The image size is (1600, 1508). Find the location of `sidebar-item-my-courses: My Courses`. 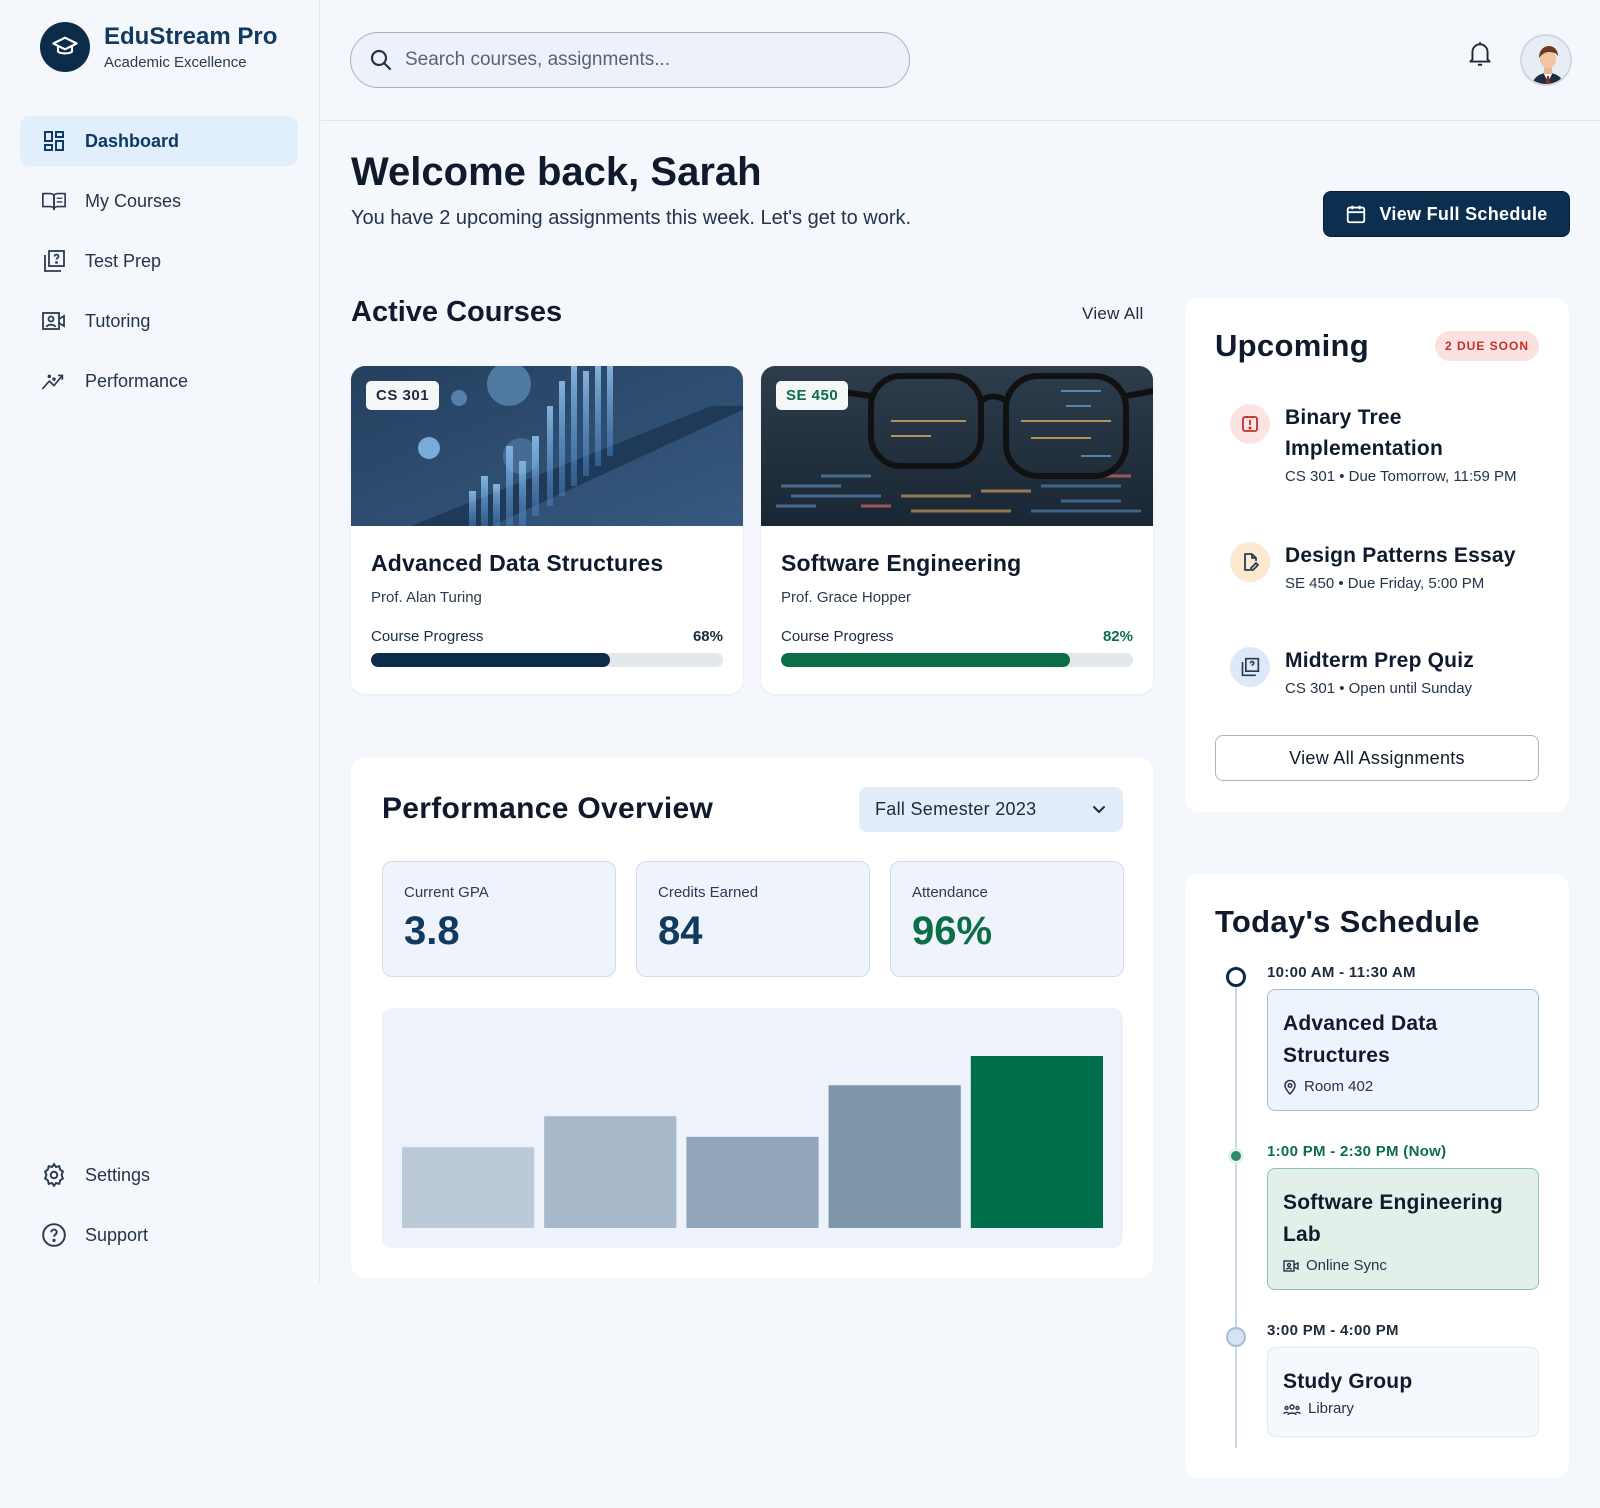

sidebar-item-my-courses: My Courses is located at coordinates (159, 201).